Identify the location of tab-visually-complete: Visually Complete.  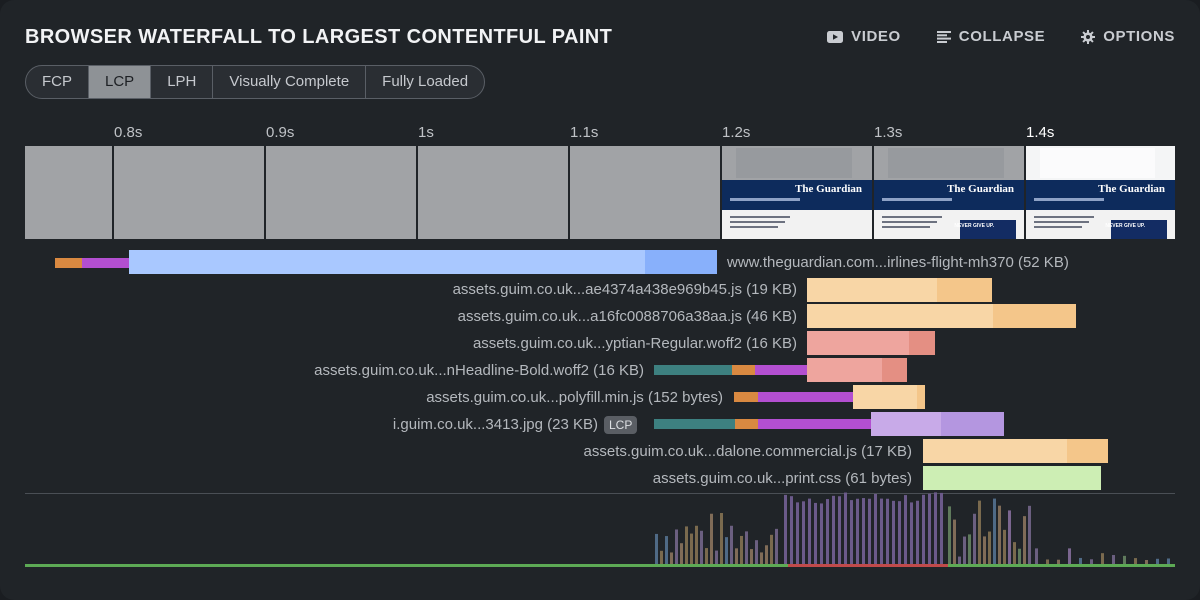
(290, 82).